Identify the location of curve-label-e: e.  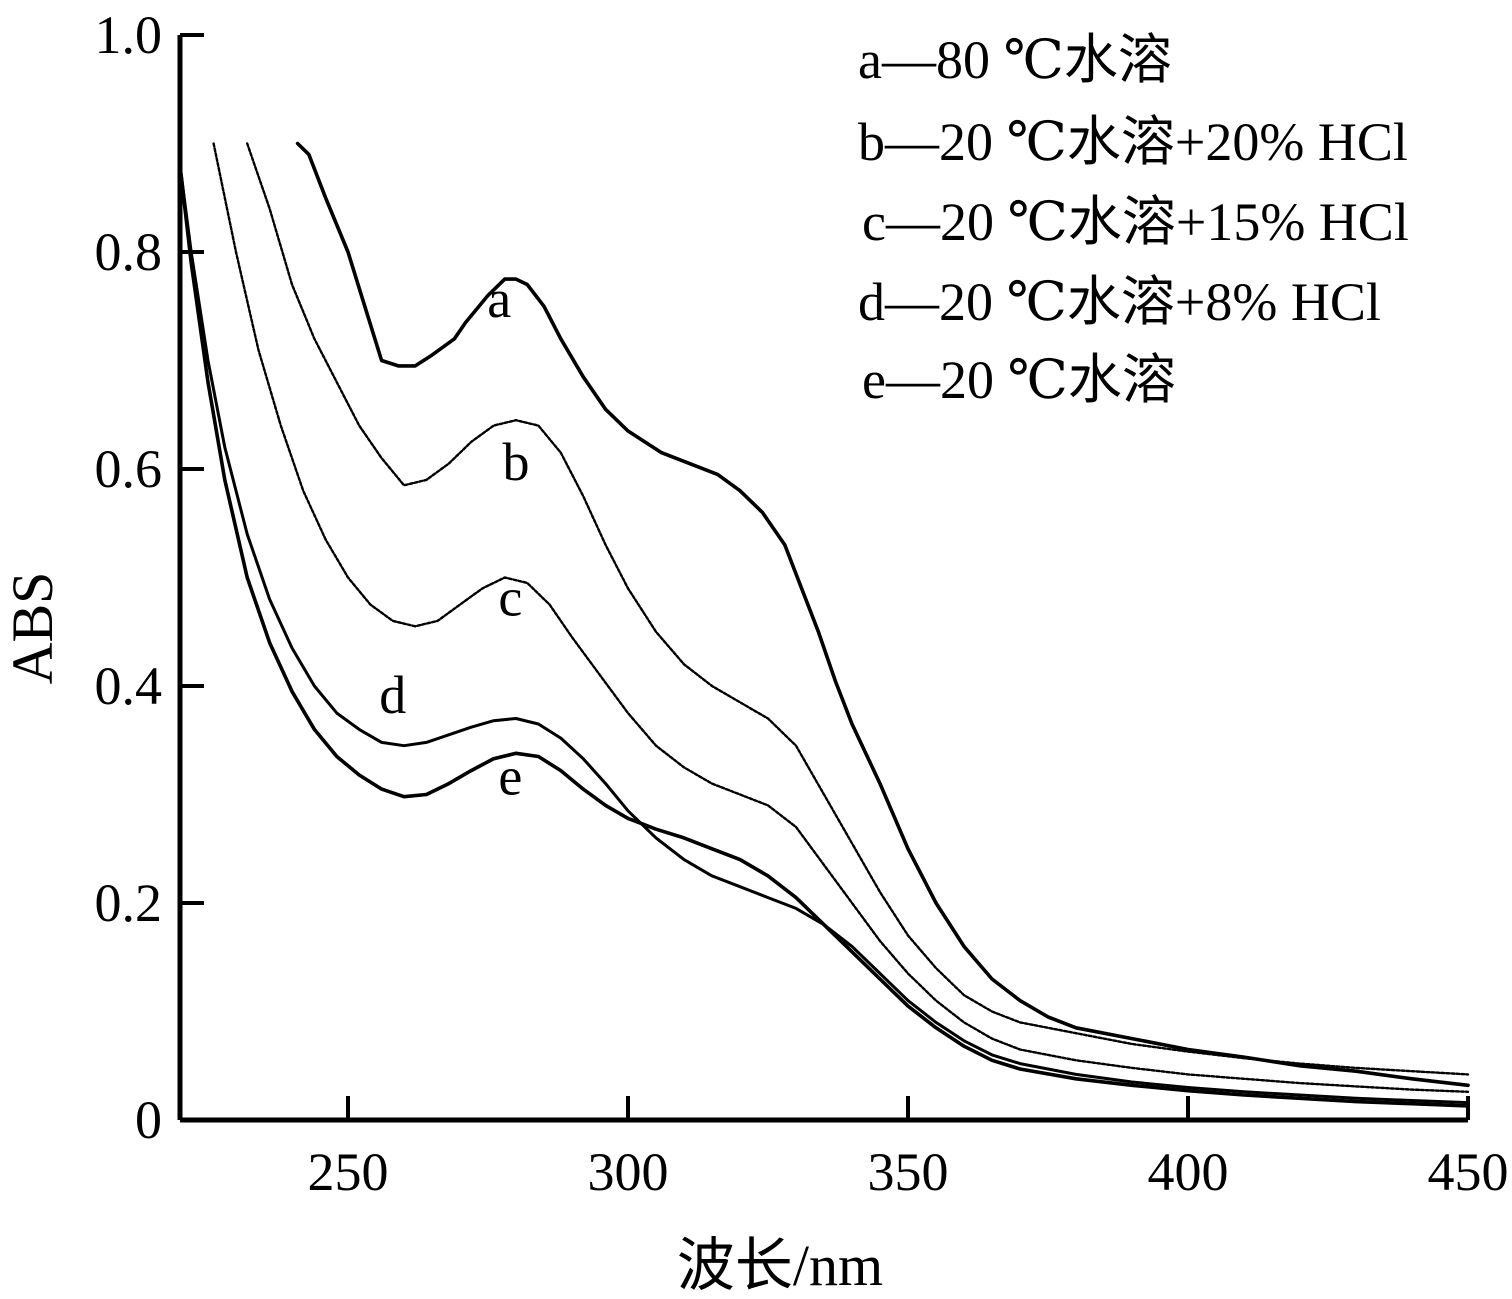
(510, 777).